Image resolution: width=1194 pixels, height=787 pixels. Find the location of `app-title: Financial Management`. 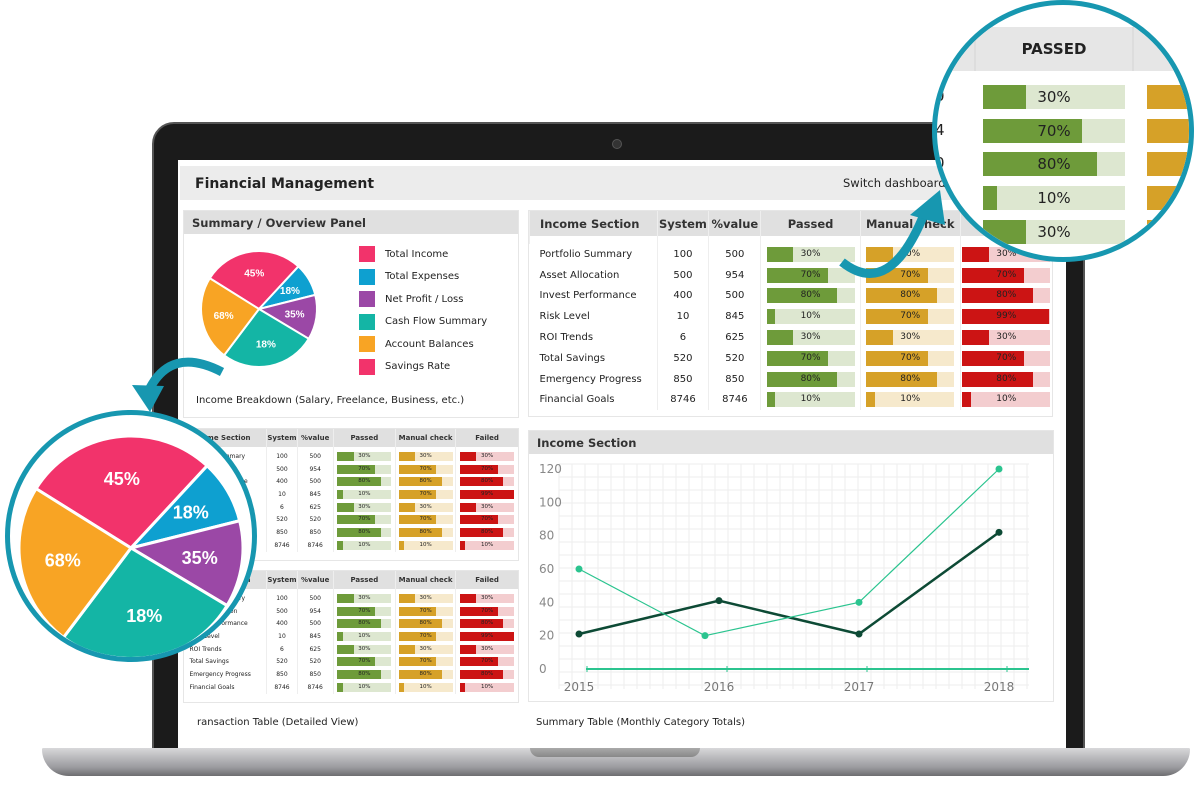

app-title: Financial Management is located at coordinates (285, 184).